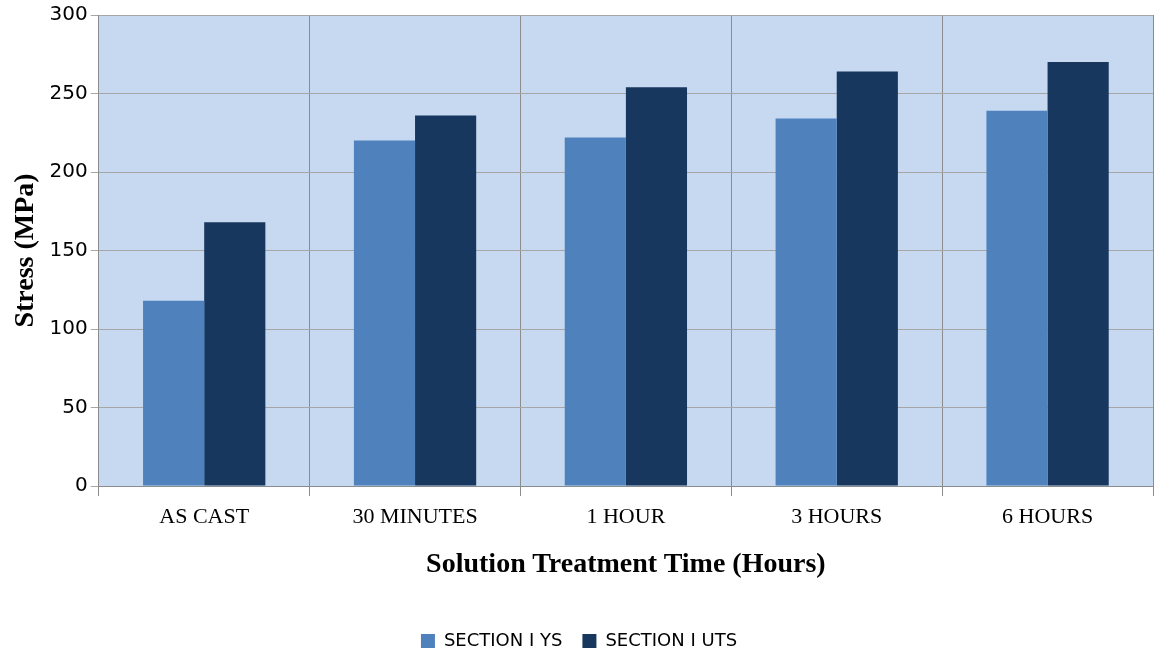  Describe the element at coordinates (503, 639) in the screenshot. I see `legend-label: SECTION I YS` at that location.